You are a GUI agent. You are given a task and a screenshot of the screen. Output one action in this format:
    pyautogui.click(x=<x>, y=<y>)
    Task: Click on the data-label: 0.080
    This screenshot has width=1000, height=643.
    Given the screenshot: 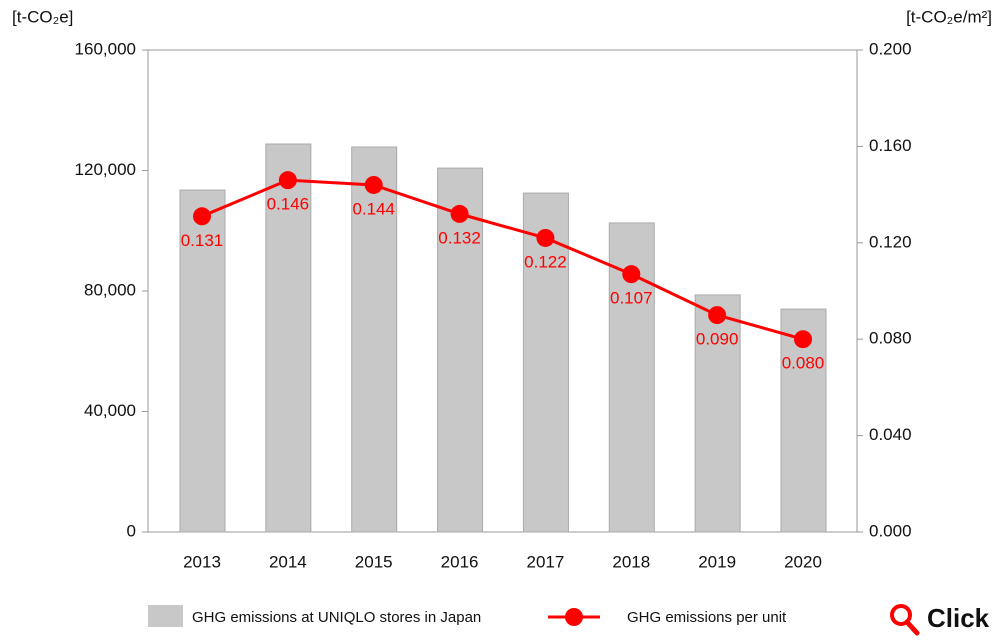 What is the action you would take?
    pyautogui.click(x=803, y=363)
    